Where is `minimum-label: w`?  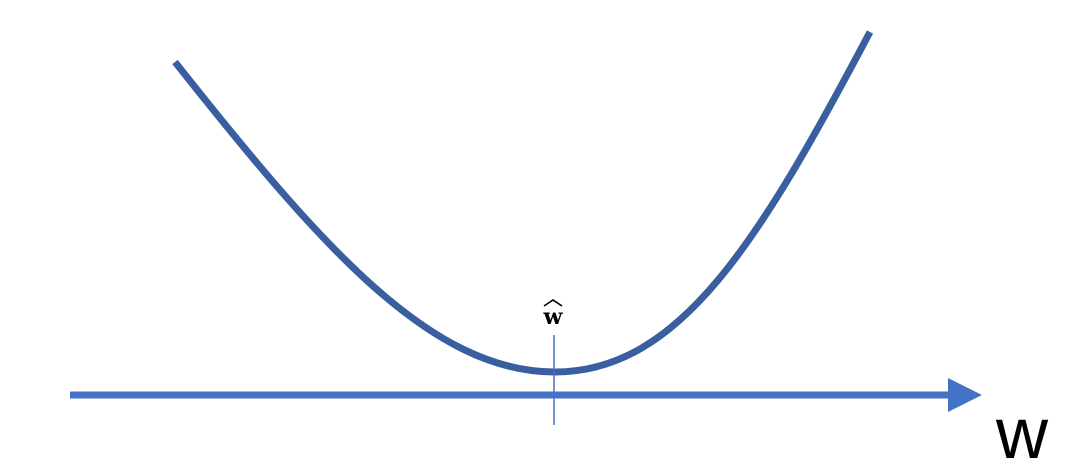 minimum-label: w is located at coordinates (553, 317).